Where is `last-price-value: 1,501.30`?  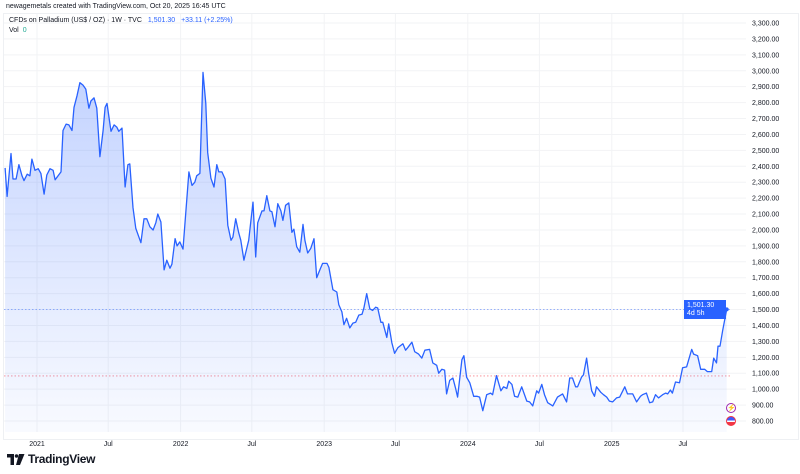 last-price-value: 1,501.30 is located at coordinates (701, 305).